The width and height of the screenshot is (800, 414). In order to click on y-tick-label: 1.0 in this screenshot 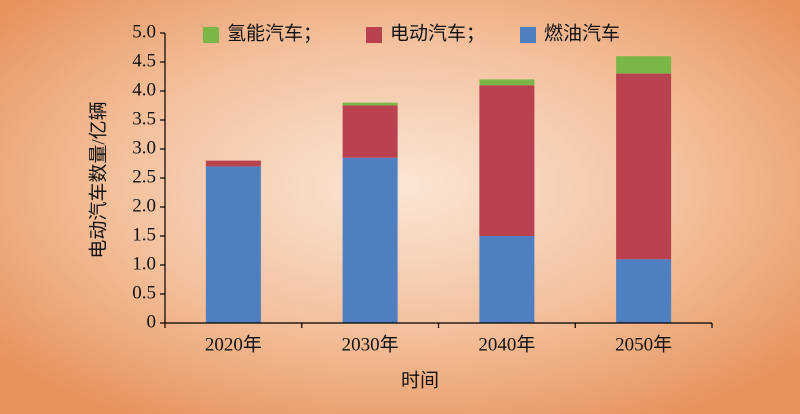, I will do `click(144, 263)`.